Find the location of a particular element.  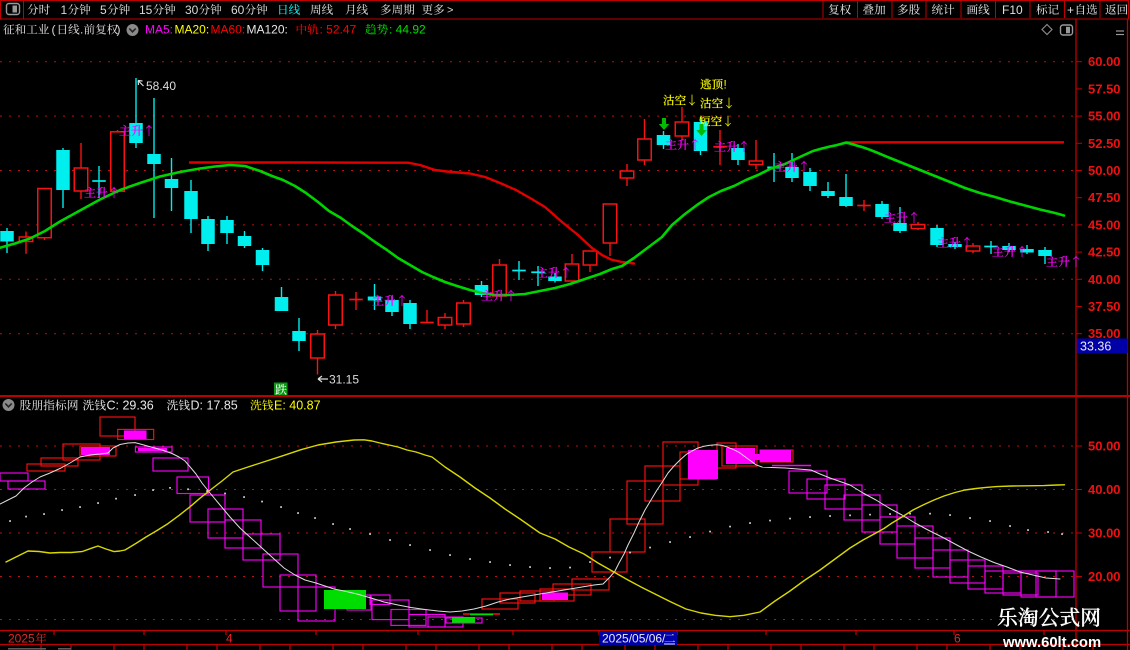

svg-text: 30.00 is located at coordinates (1104, 533).